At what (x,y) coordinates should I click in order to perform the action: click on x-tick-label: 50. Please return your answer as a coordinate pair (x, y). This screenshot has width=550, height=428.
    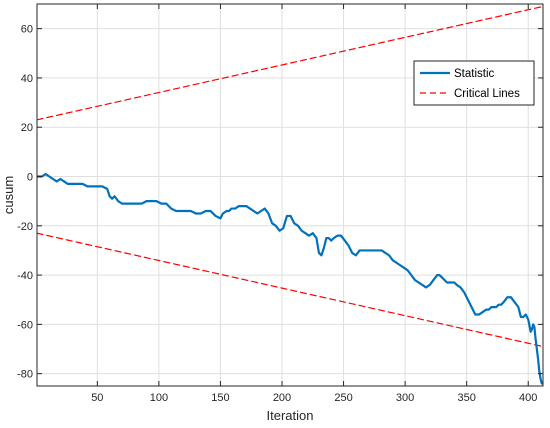
    Looking at the image, I should click on (97, 398).